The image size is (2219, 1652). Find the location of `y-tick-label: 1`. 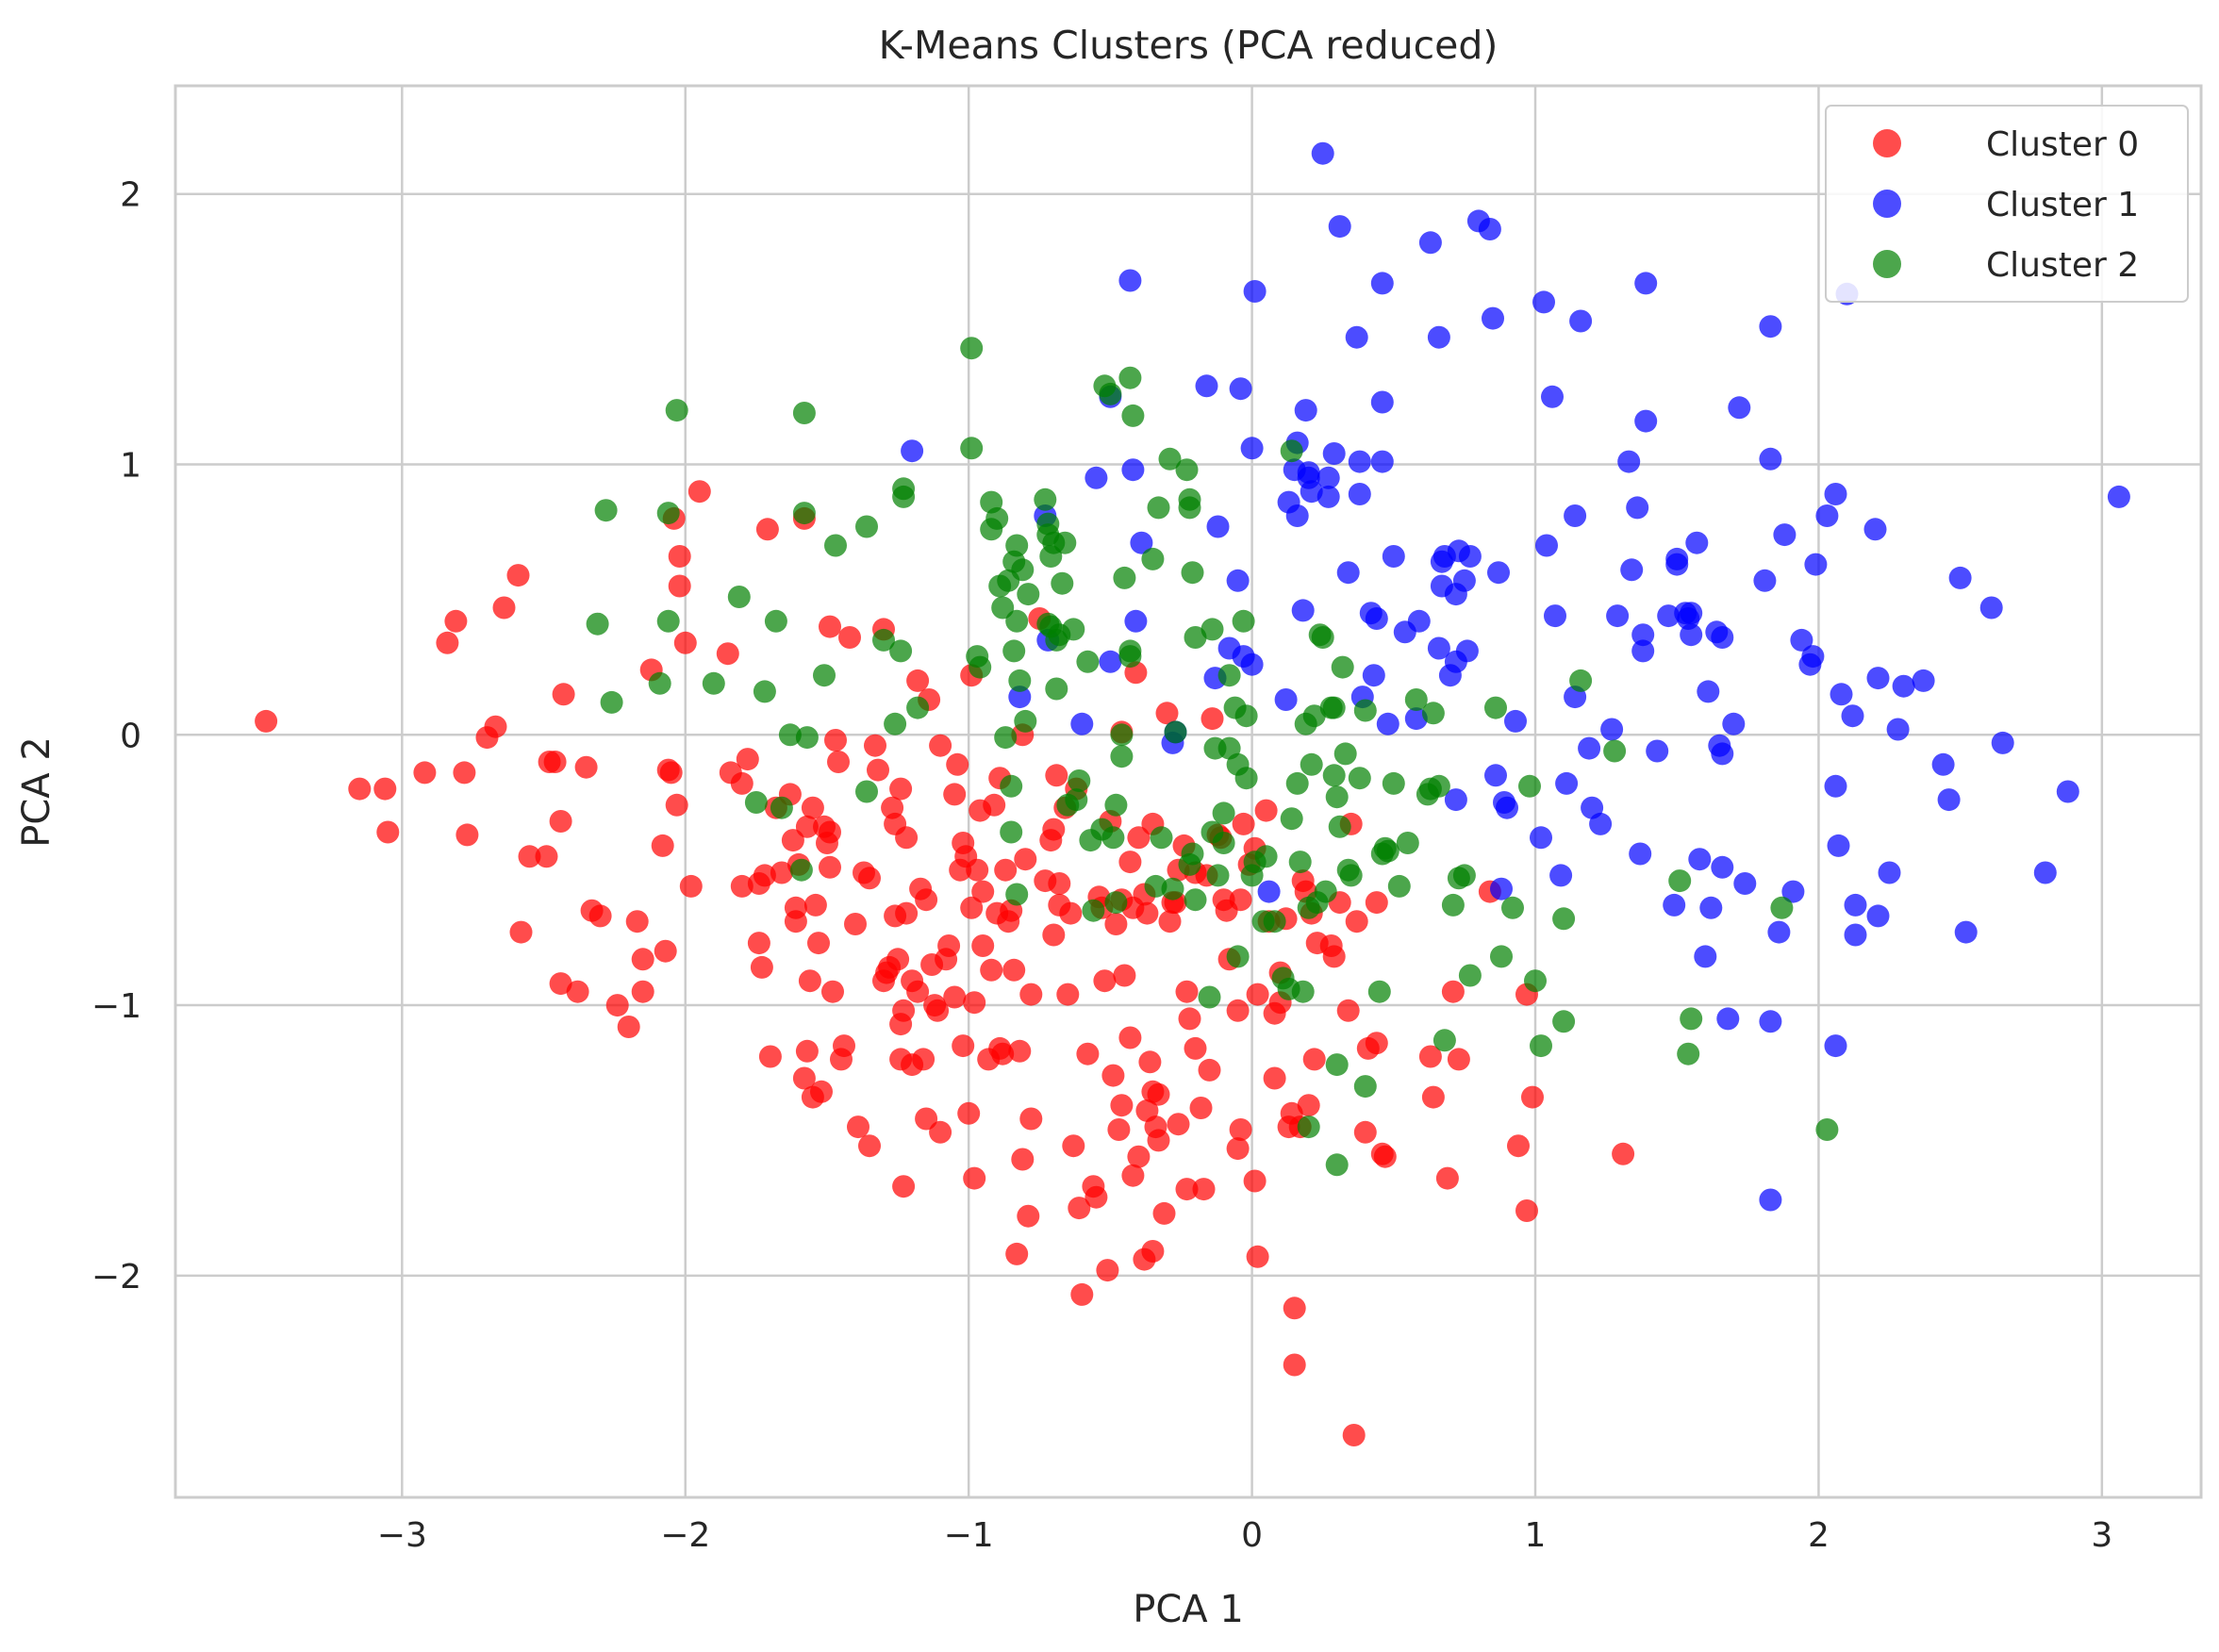

y-tick-label: 1 is located at coordinates (130, 465).